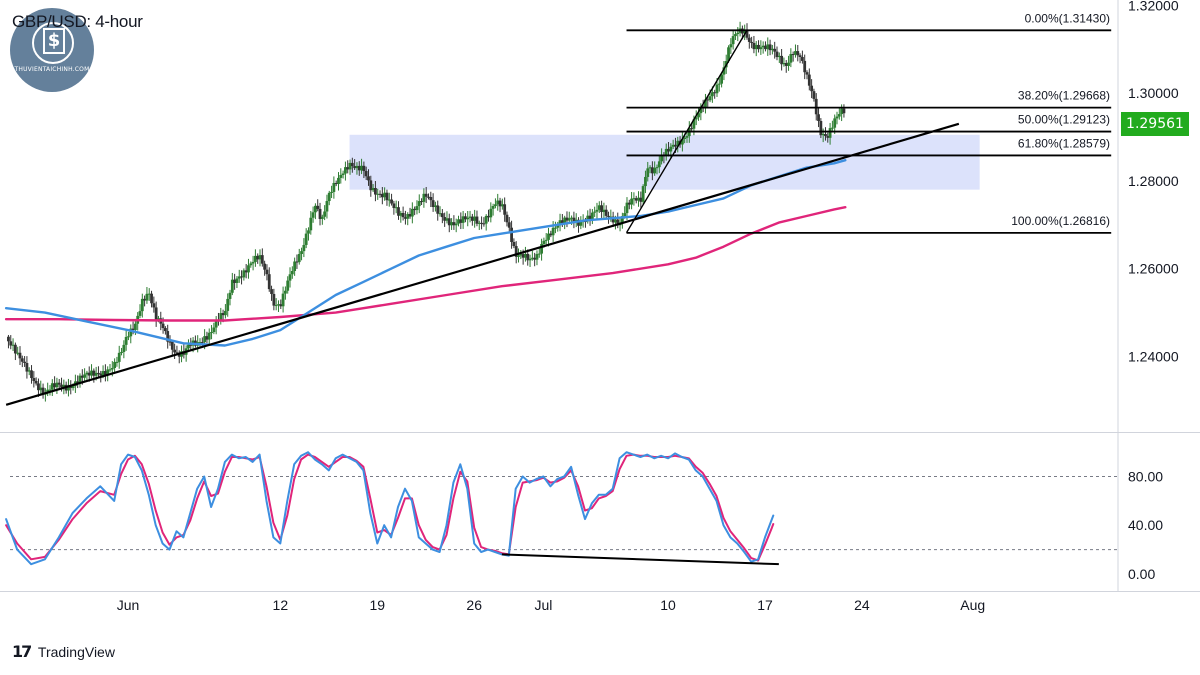 The height and width of the screenshot is (675, 1200). What do you see at coordinates (765, 605) in the screenshot?
I see `time-tick-label: 17` at bounding box center [765, 605].